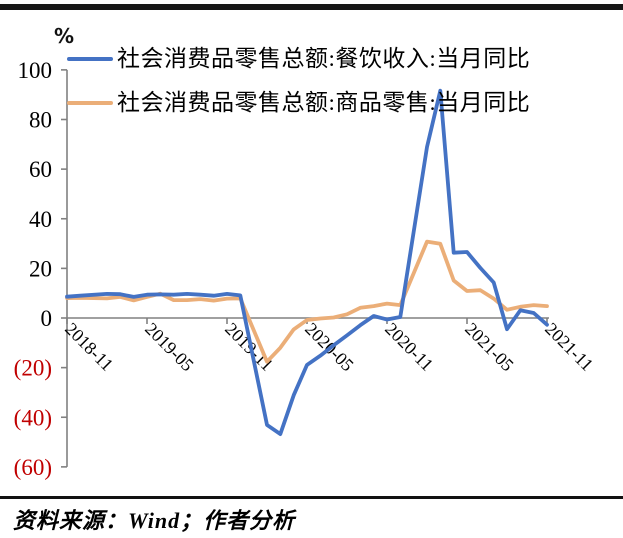 The height and width of the screenshot is (538, 623). I want to click on y-axis-unit-label: %, so click(64, 36).